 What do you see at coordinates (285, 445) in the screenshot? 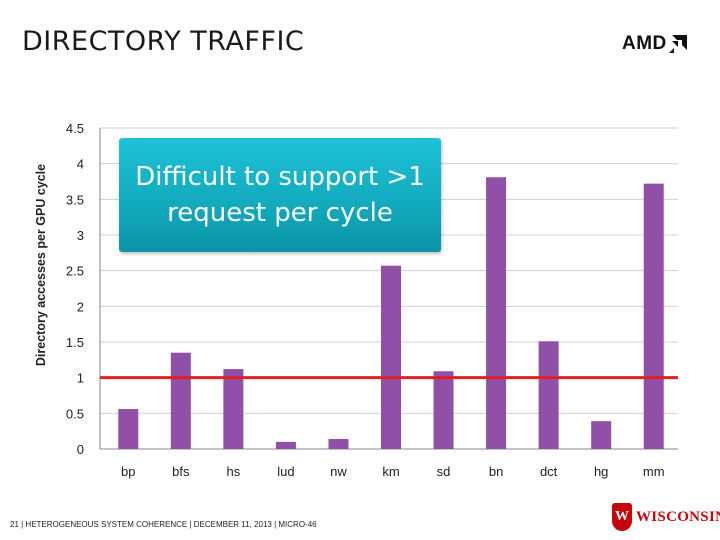
I see `bar-lud` at bounding box center [285, 445].